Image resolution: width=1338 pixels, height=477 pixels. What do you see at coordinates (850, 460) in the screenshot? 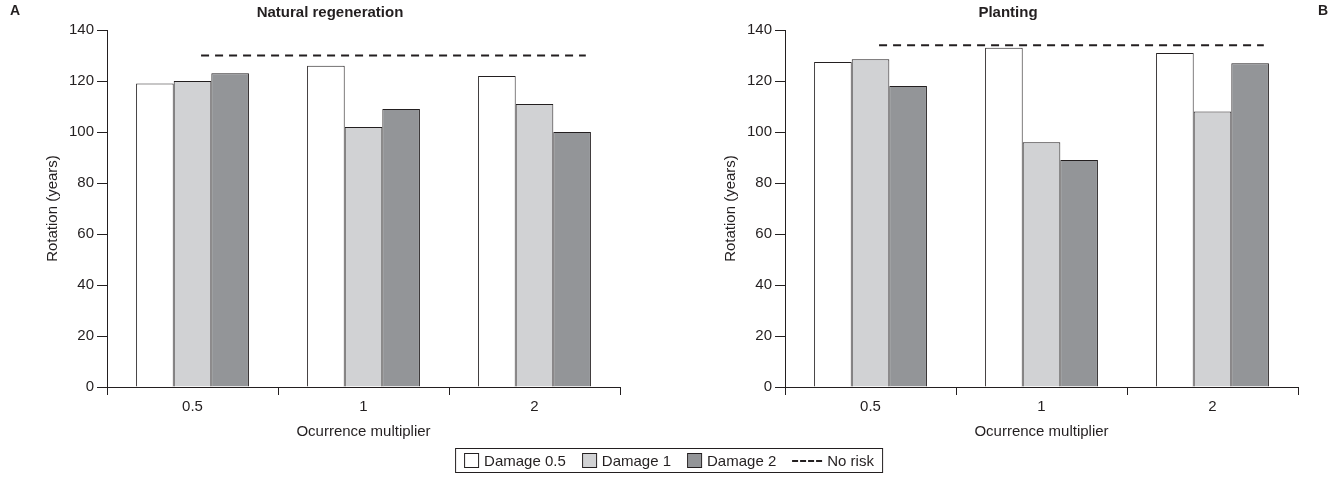
I see `legend-label: No risk` at bounding box center [850, 460].